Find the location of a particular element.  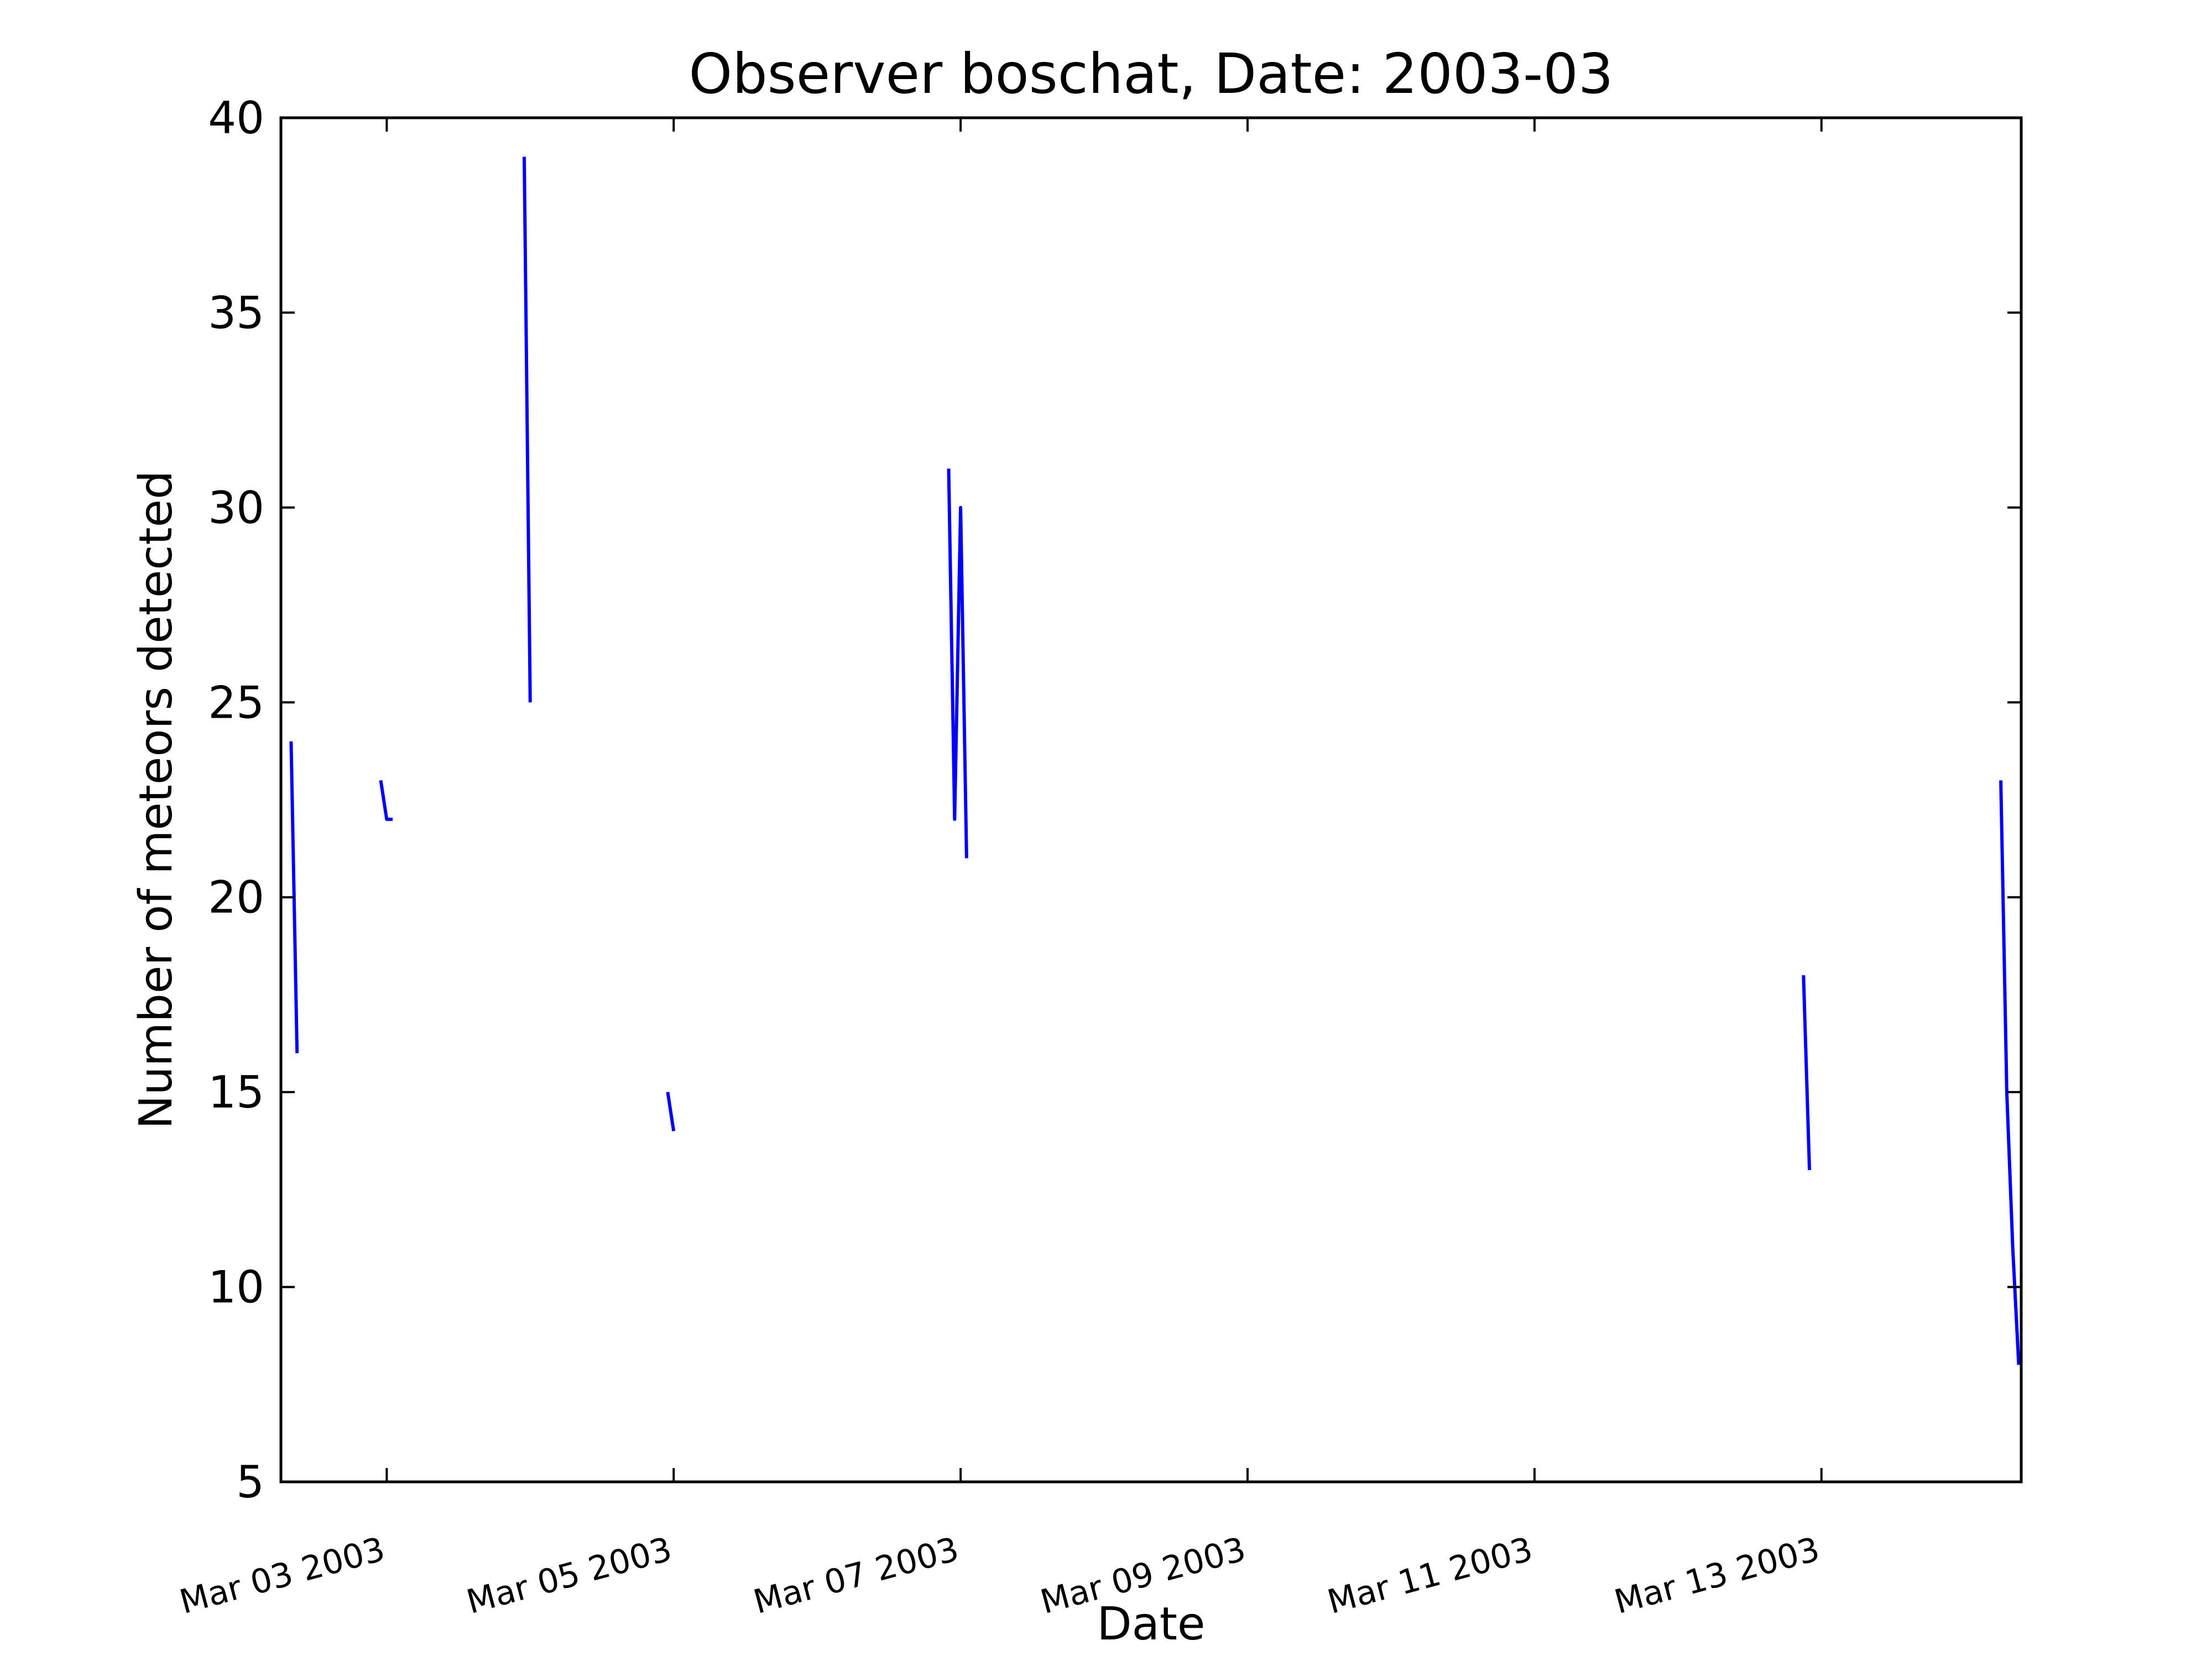

y-axis-label: Number of meteors detected is located at coordinates (156, 800).